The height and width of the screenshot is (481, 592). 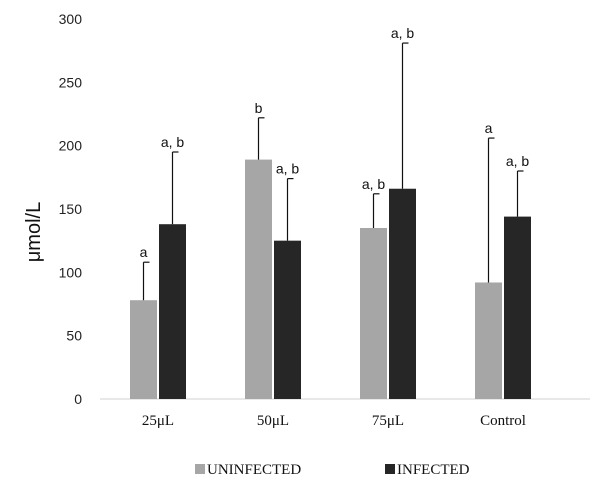 I want to click on x-tick-label: 75μL, so click(x=388, y=421).